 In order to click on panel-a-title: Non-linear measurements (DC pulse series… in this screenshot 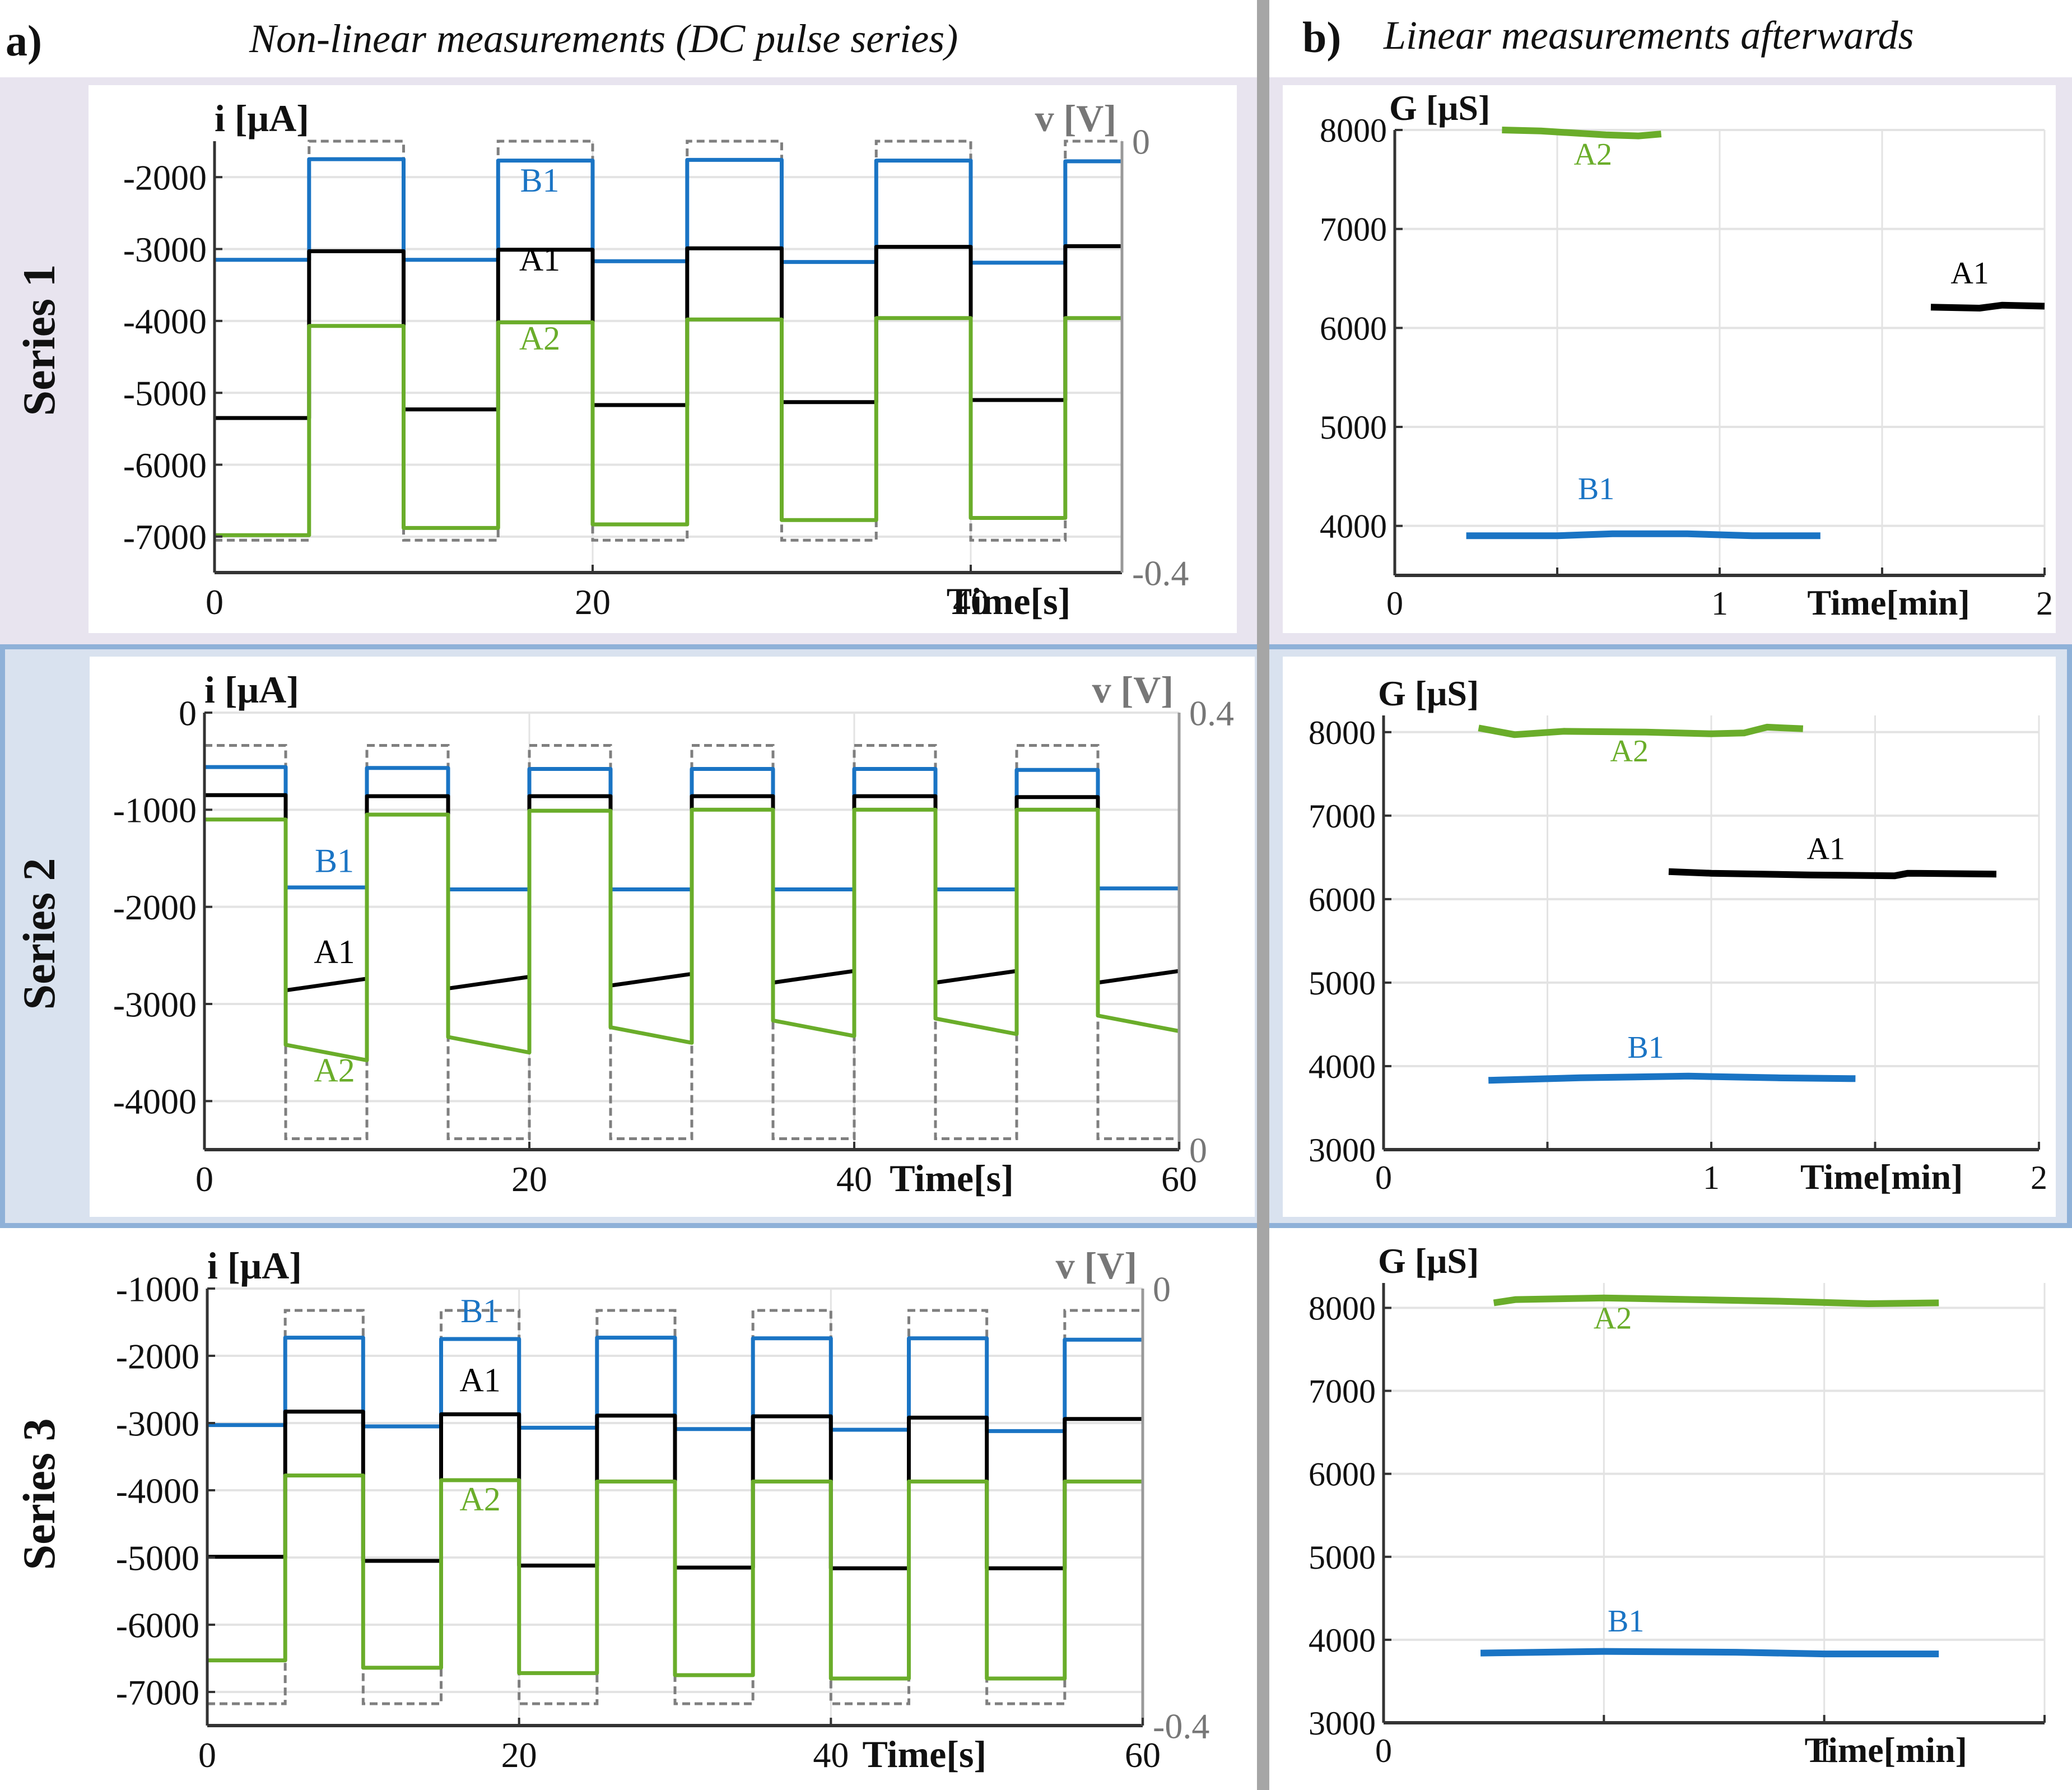, I will do `click(603, 38)`.